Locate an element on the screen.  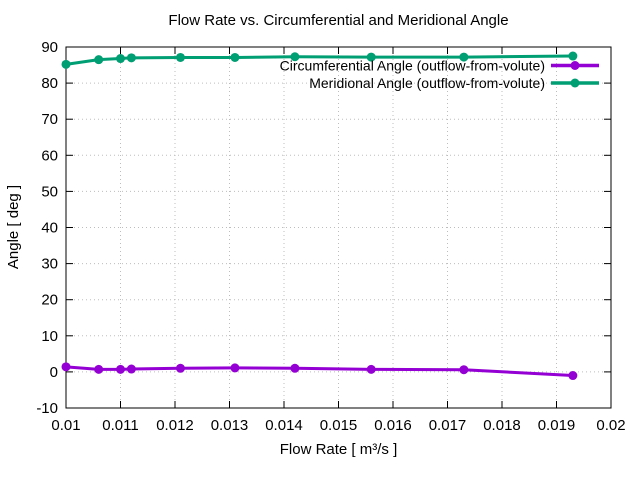
y-tick-label: 60 is located at coordinates (49, 155).